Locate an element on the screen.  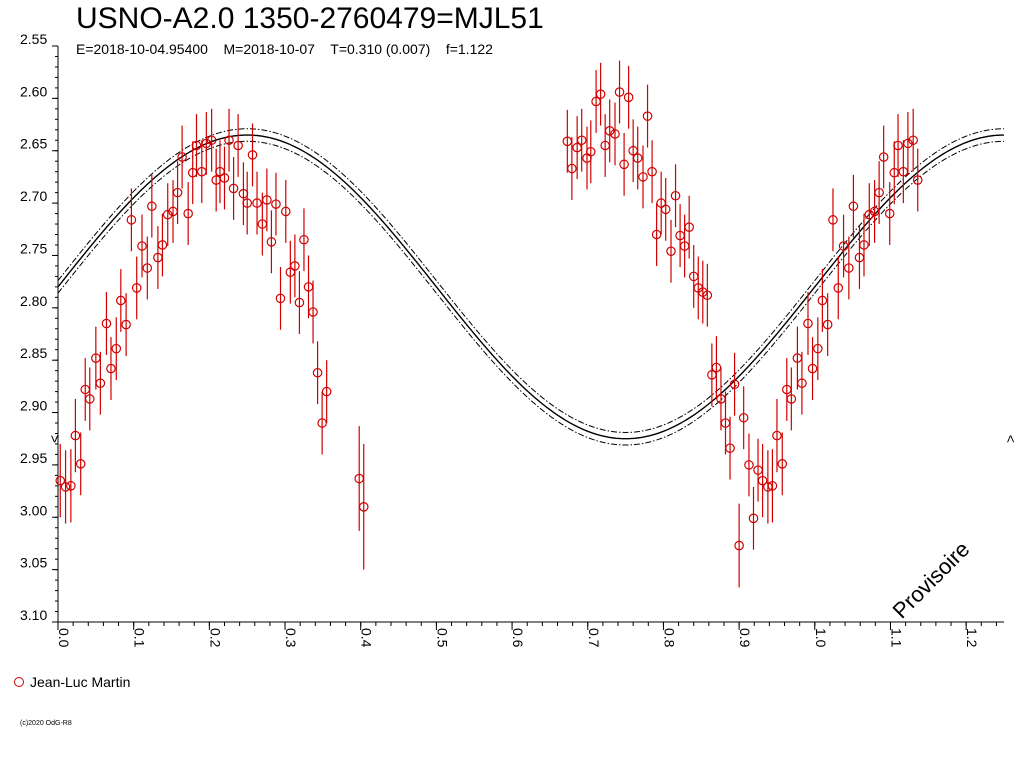
x-tick-label: 0.4 is located at coordinates (367, 638).